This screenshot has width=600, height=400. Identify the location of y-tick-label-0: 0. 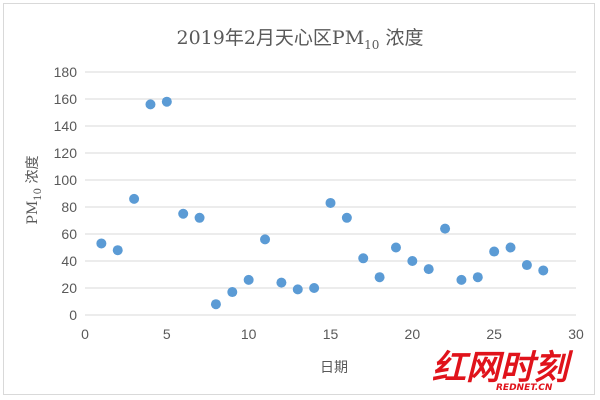
(73, 315).